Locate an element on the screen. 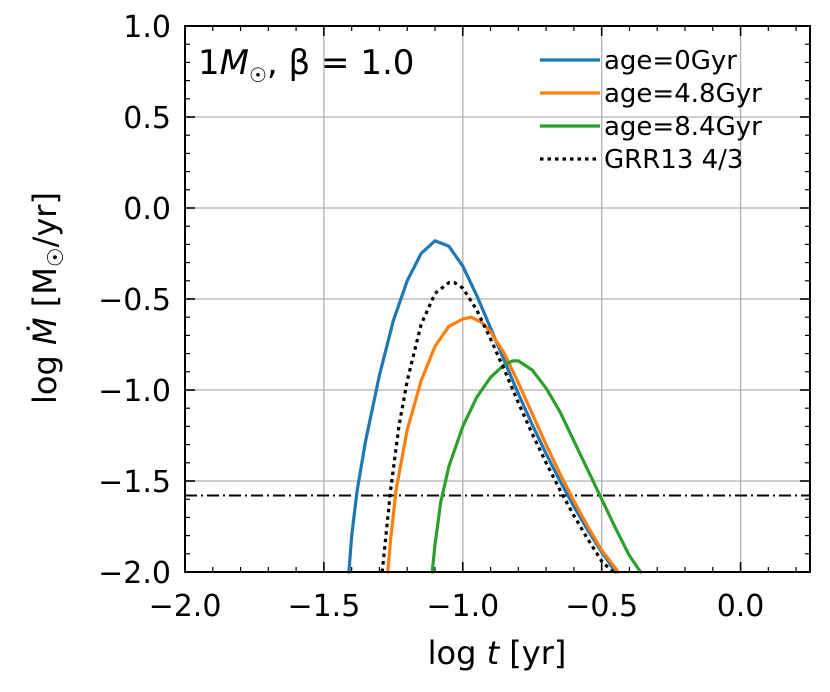 This screenshot has width=830, height=692. y-axis-label-unit-close: /yr] is located at coordinates (45, 219).